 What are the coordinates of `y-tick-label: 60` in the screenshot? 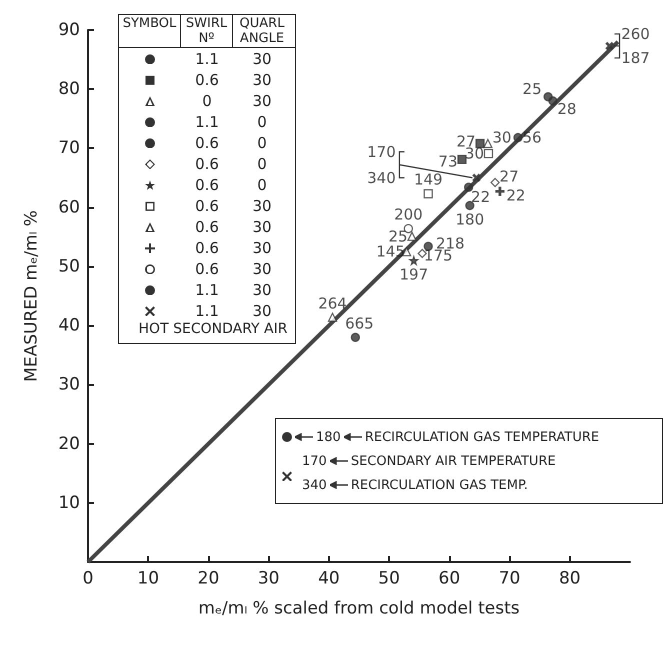 It's located at (69, 207).